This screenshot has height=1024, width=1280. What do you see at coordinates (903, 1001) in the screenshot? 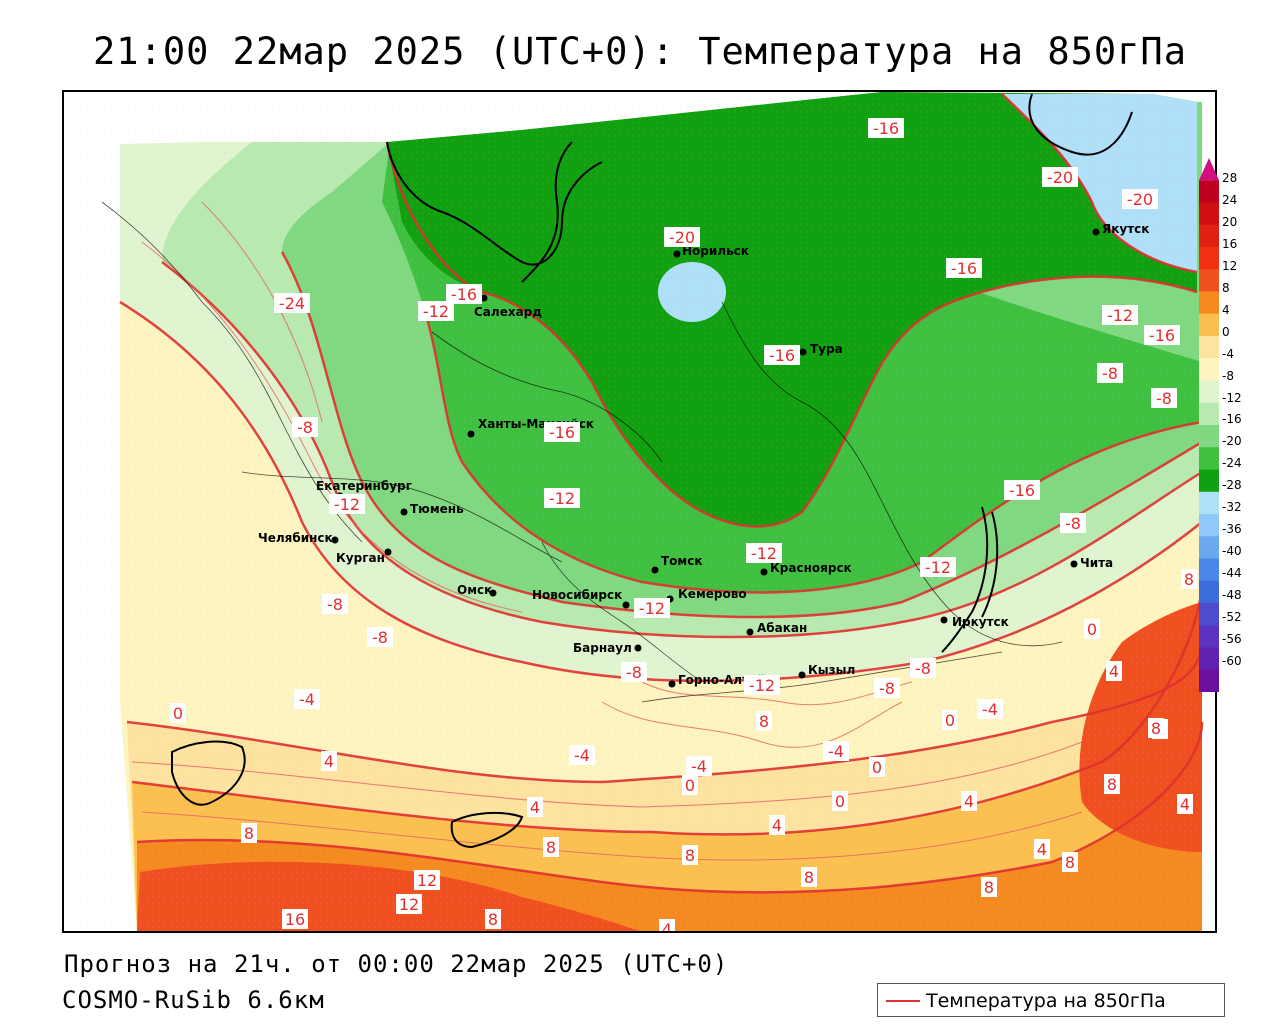
I see `legend-line-swatch` at bounding box center [903, 1001].